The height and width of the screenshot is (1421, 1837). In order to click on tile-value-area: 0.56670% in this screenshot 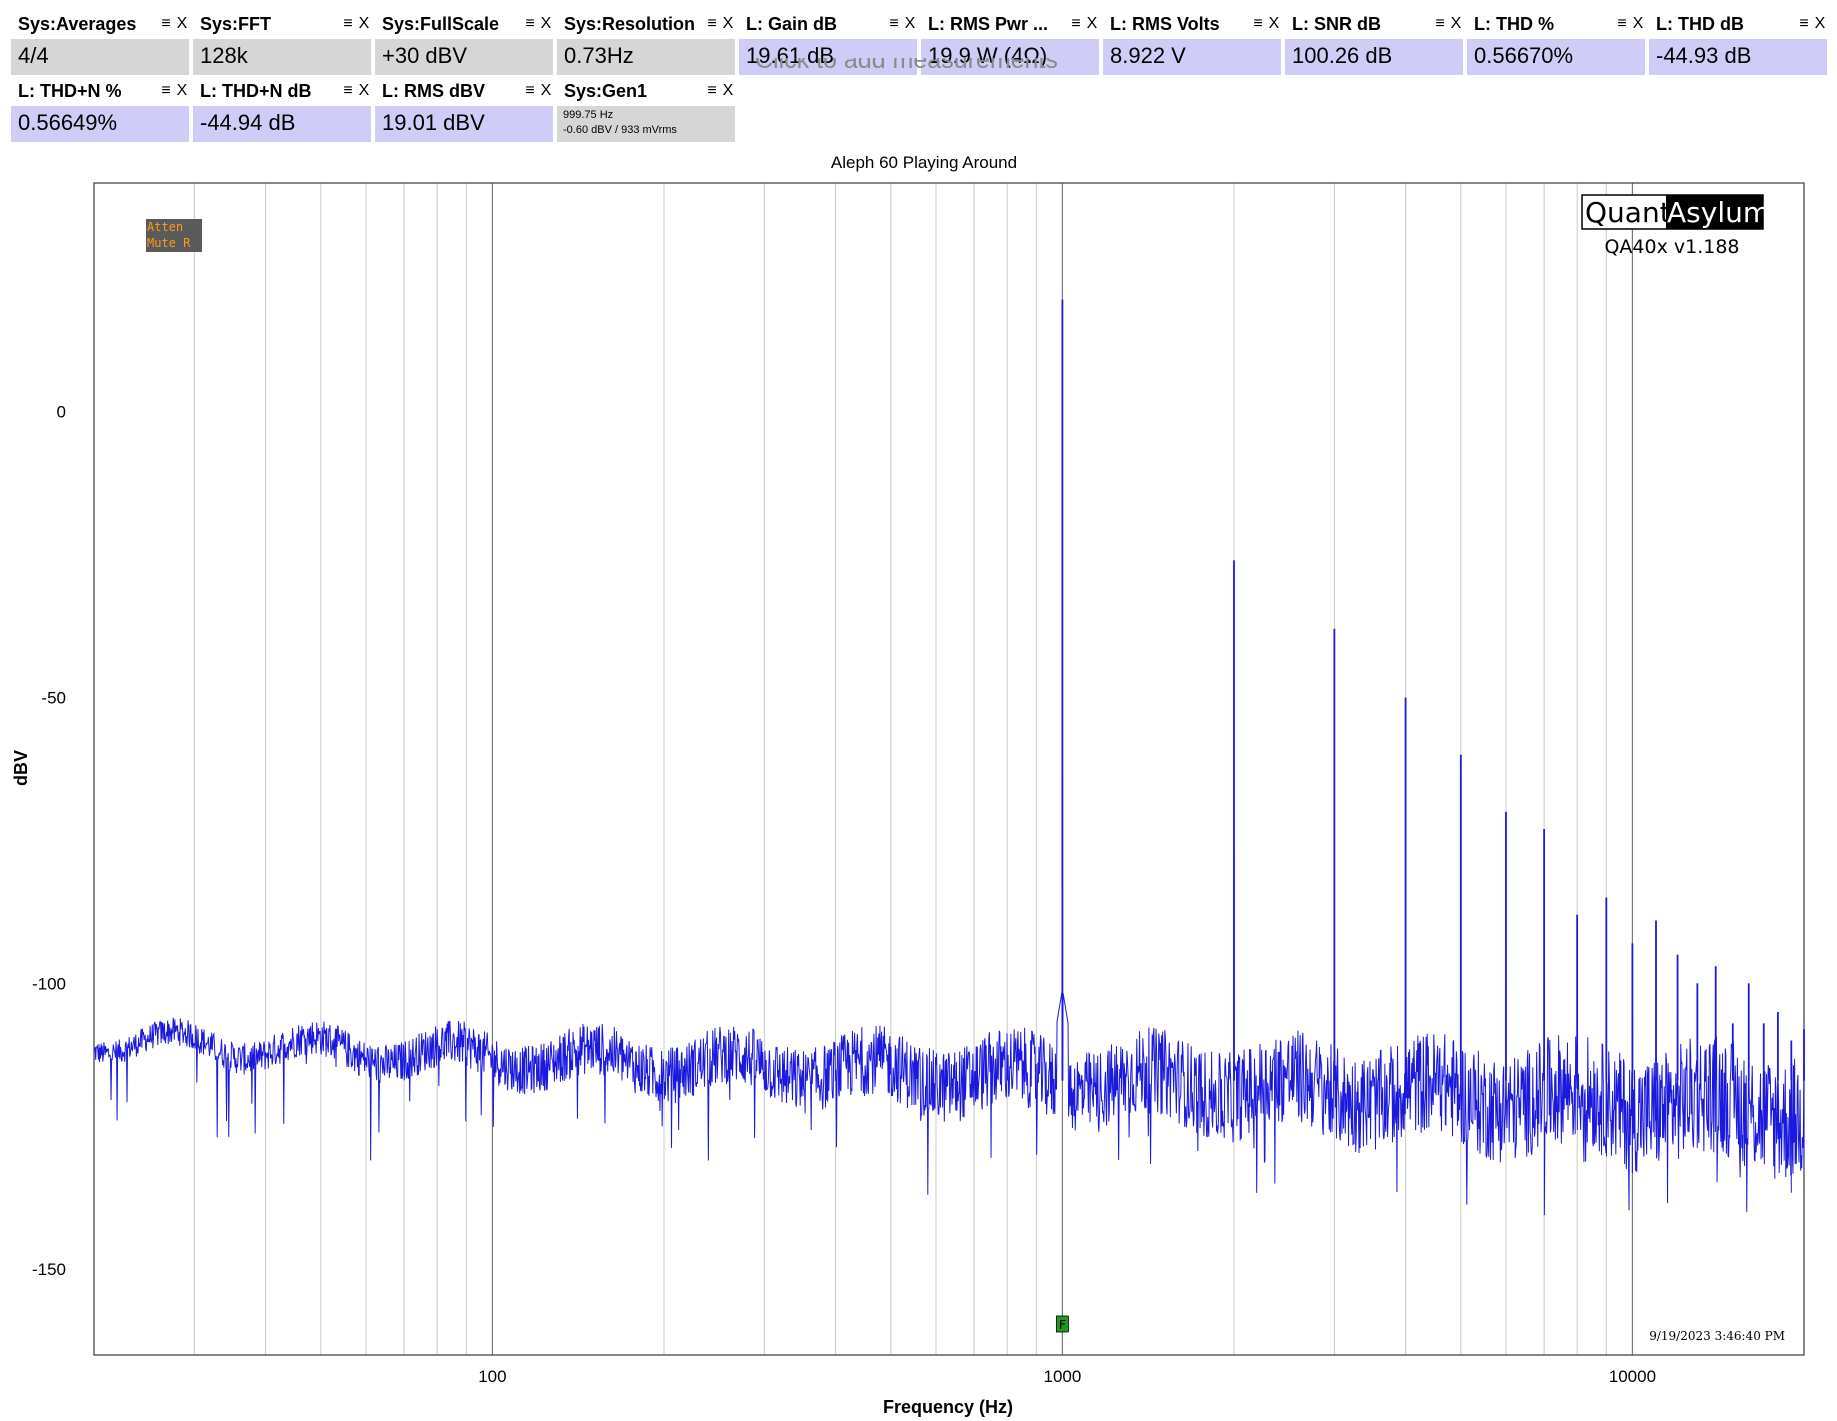, I will do `click(1557, 57)`.